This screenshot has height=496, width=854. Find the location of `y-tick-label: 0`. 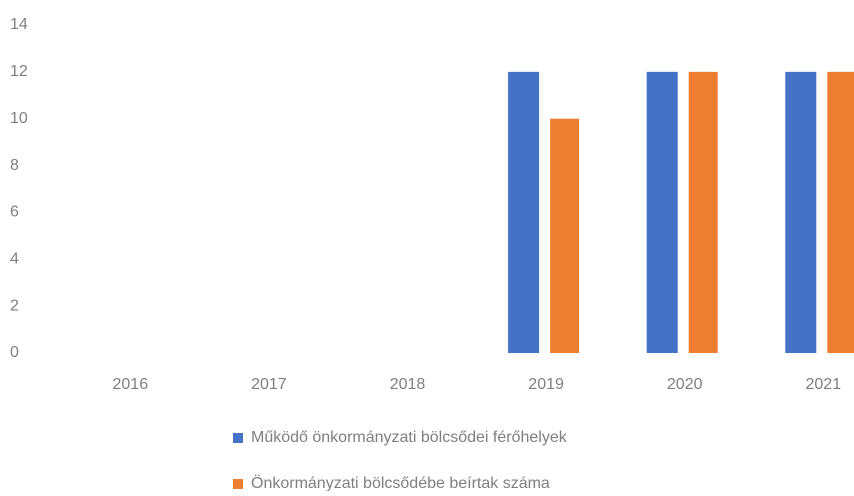

y-tick-label: 0 is located at coordinates (14, 352).